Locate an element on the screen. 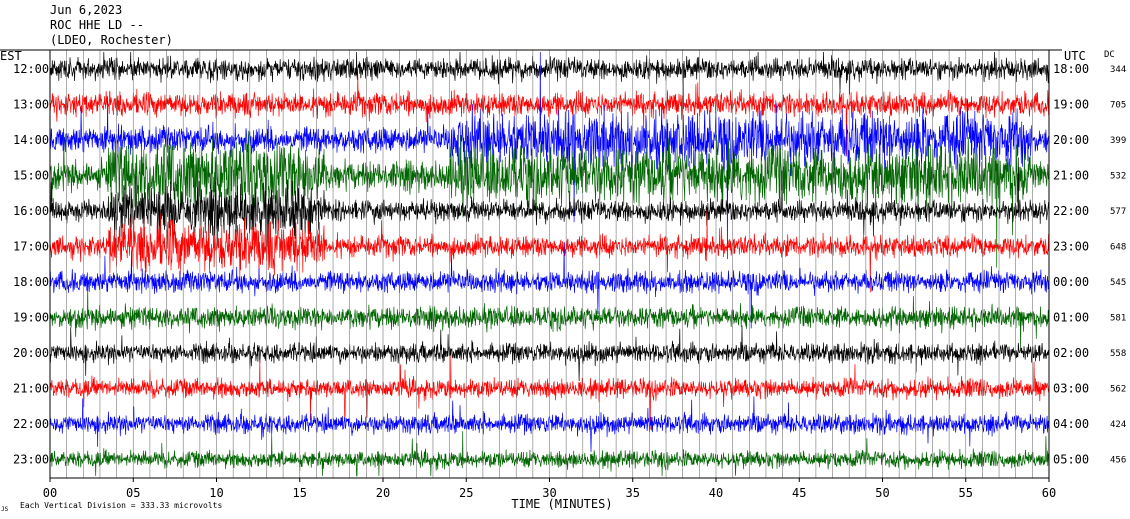  est-hour-label: 17:00 is located at coordinates (31, 247).